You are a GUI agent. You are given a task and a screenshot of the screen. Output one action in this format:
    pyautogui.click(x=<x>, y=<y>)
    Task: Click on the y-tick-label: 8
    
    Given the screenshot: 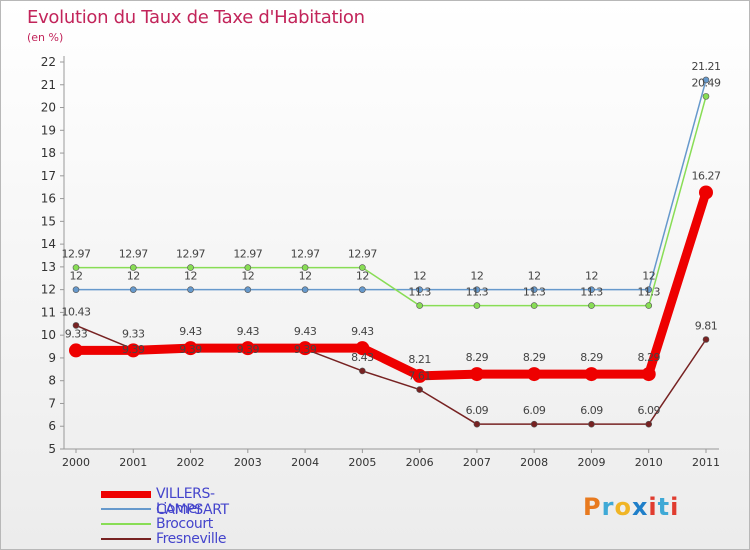 What is the action you would take?
    pyautogui.click(x=52, y=381)
    